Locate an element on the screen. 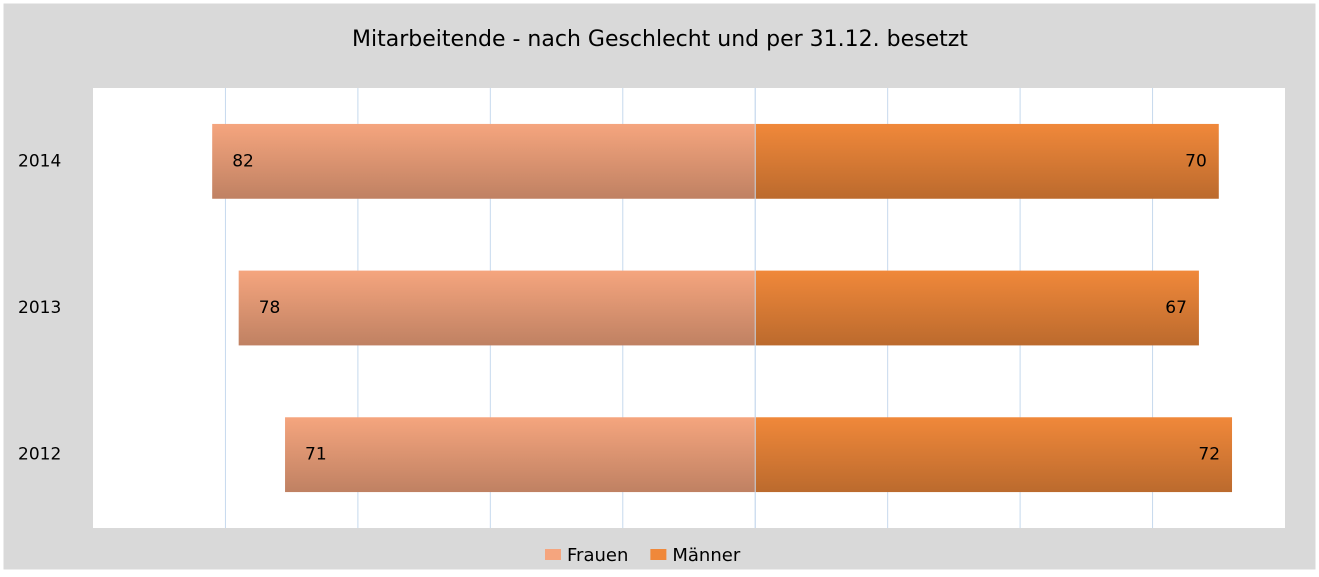 The height and width of the screenshot is (577, 1319). data-label: 67 is located at coordinates (1176, 308).